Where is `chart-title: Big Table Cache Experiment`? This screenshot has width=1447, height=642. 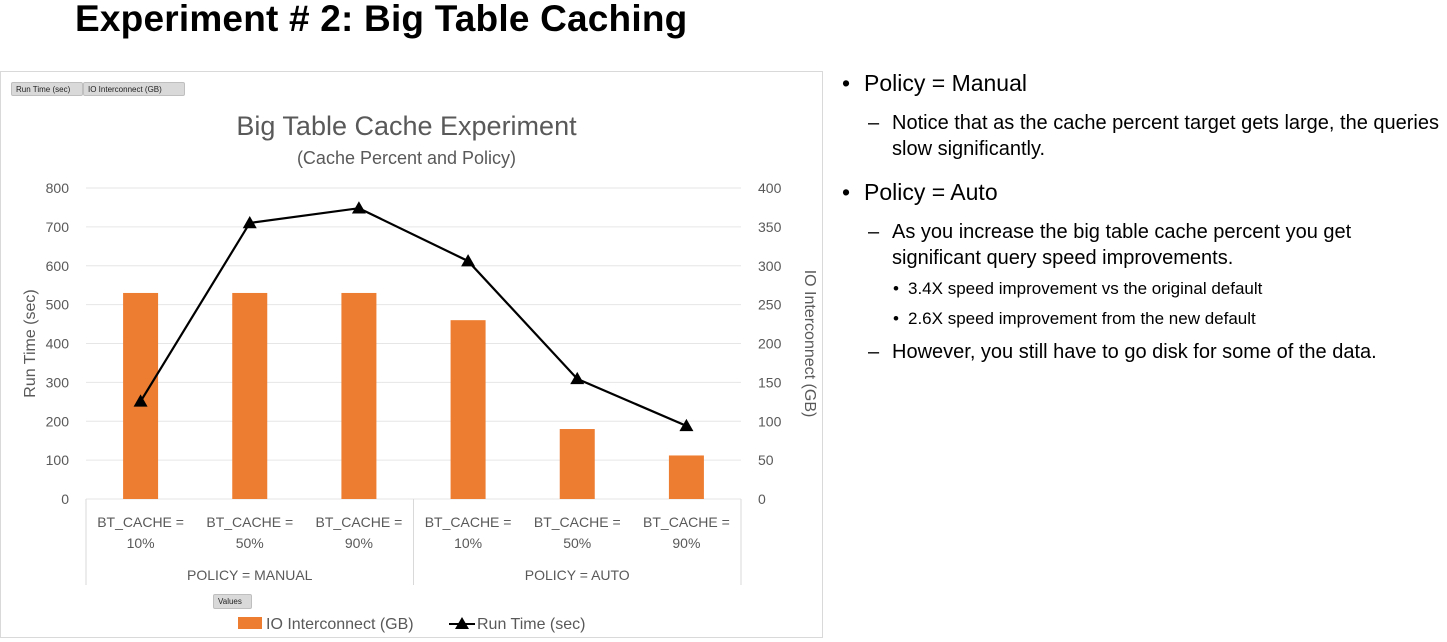 chart-title: Big Table Cache Experiment is located at coordinates (406, 126).